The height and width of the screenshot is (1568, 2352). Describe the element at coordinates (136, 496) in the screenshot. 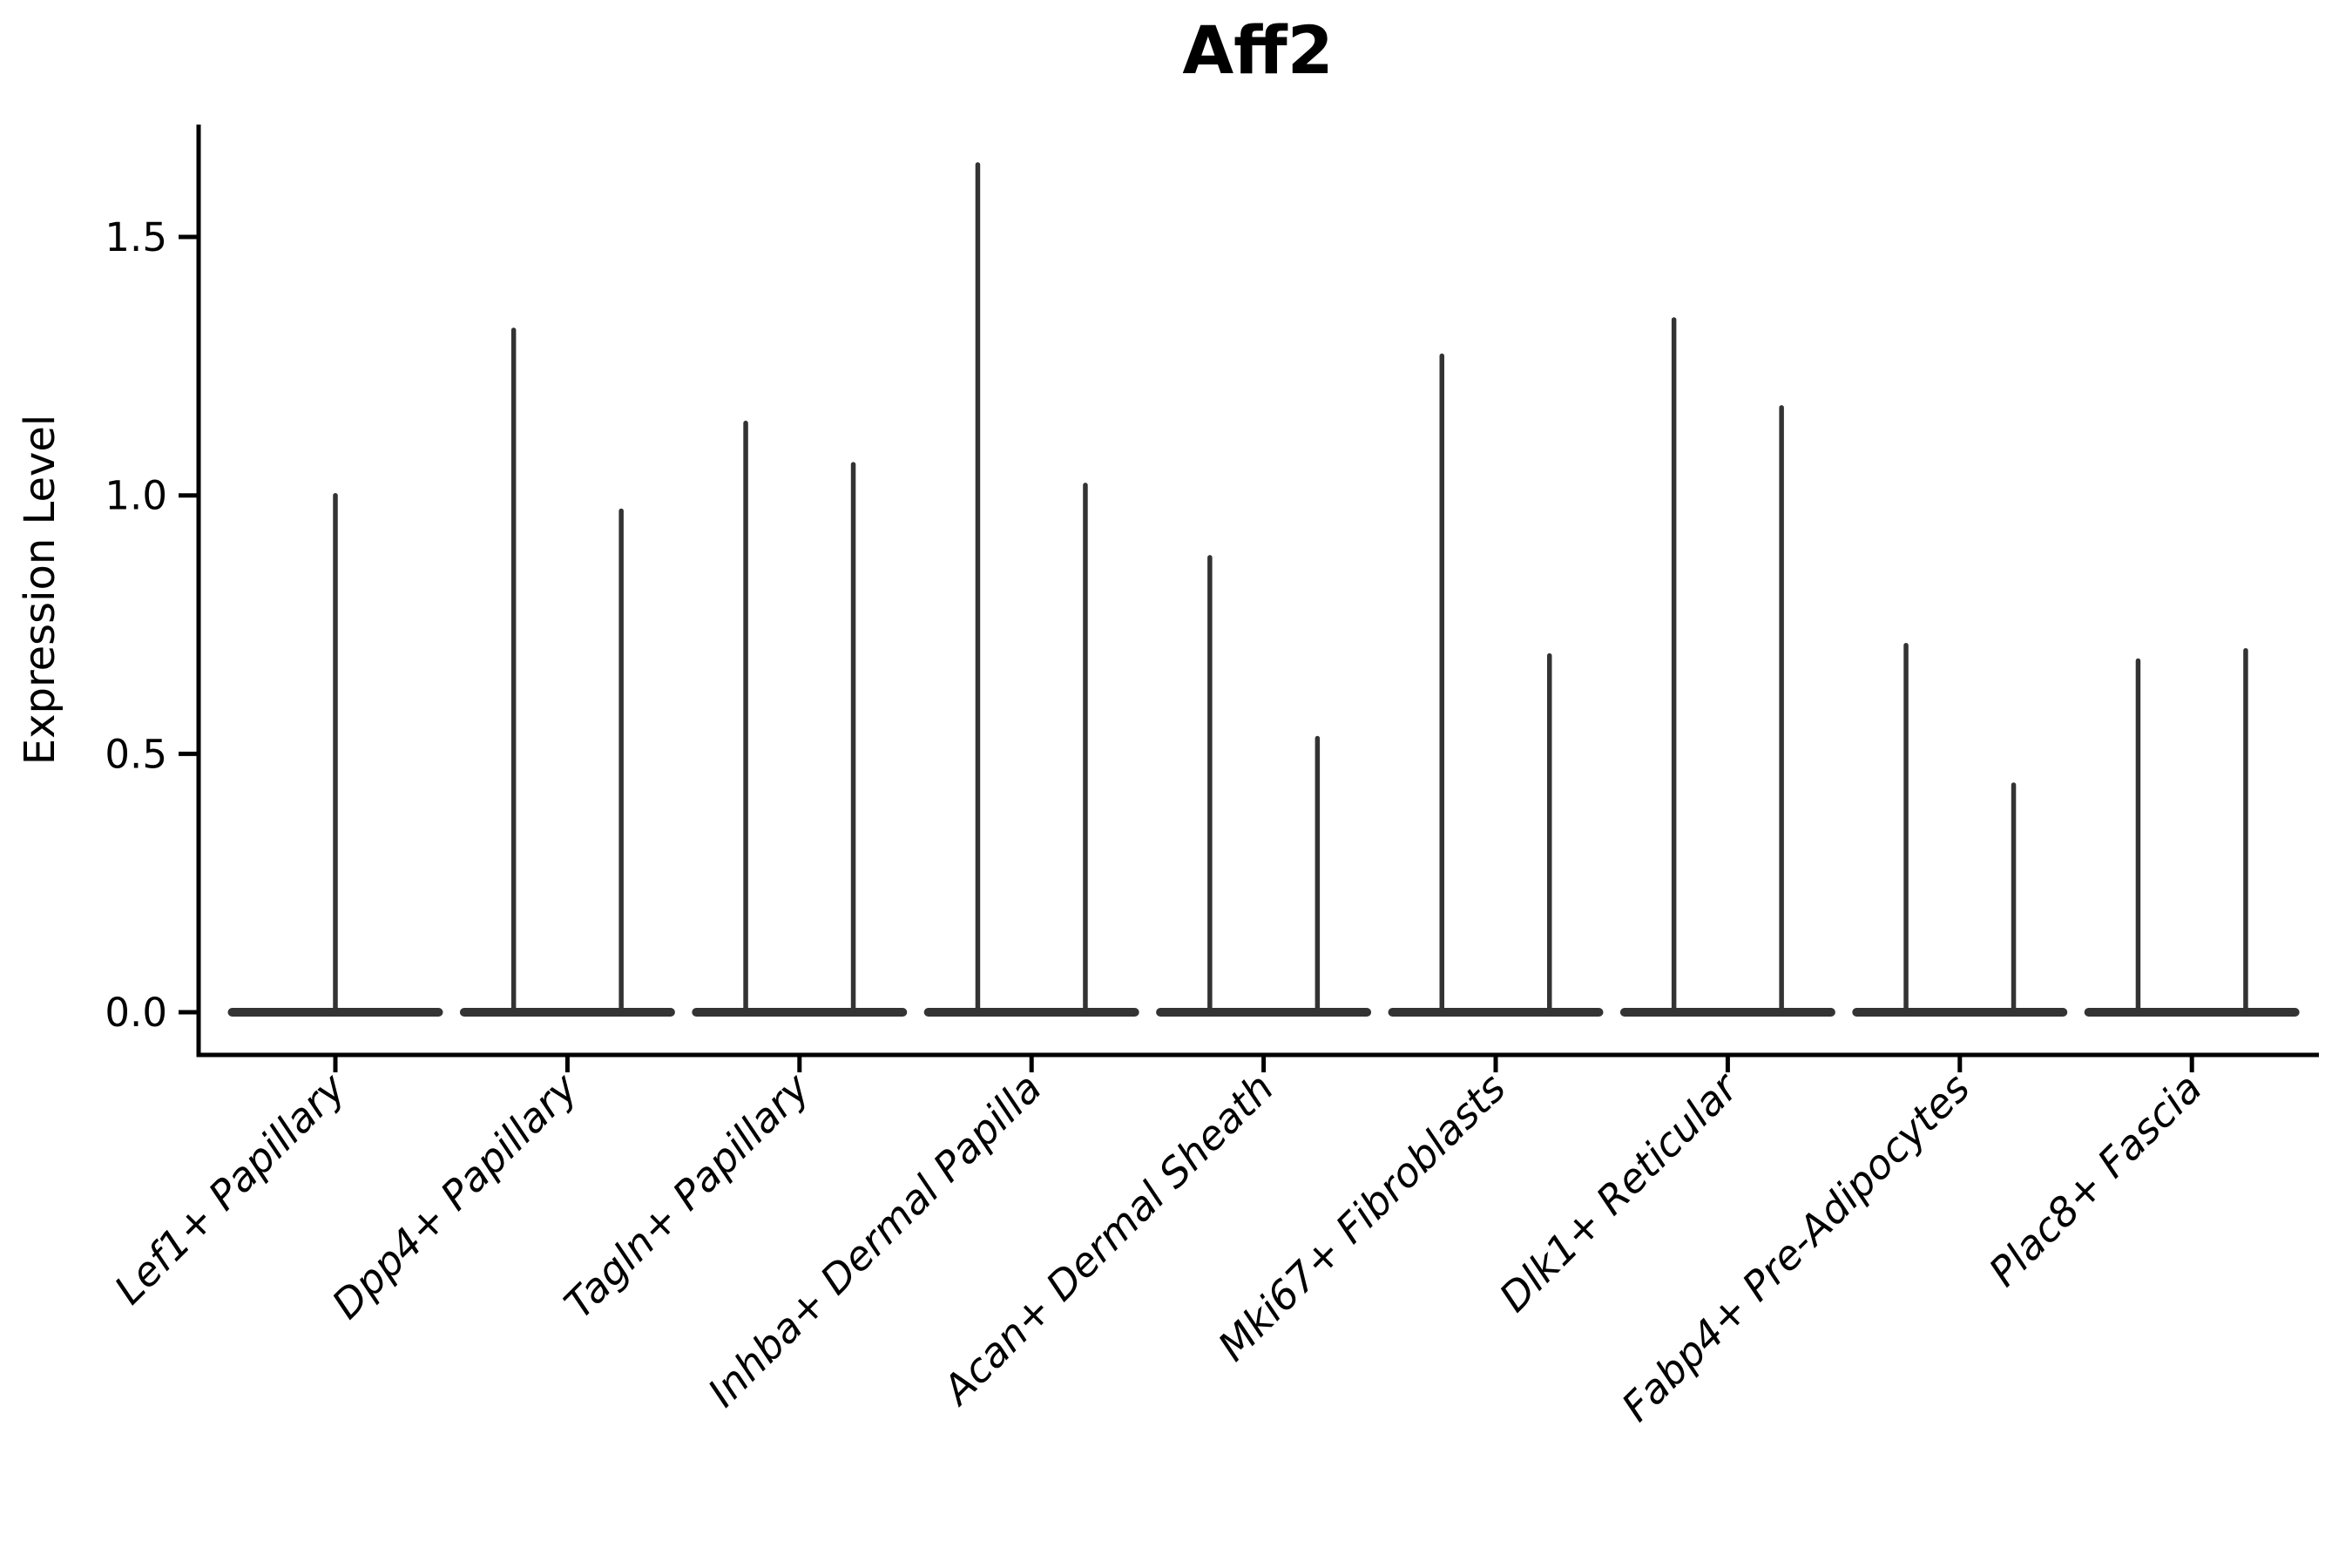

I see `y-tick-label: 1.0` at that location.